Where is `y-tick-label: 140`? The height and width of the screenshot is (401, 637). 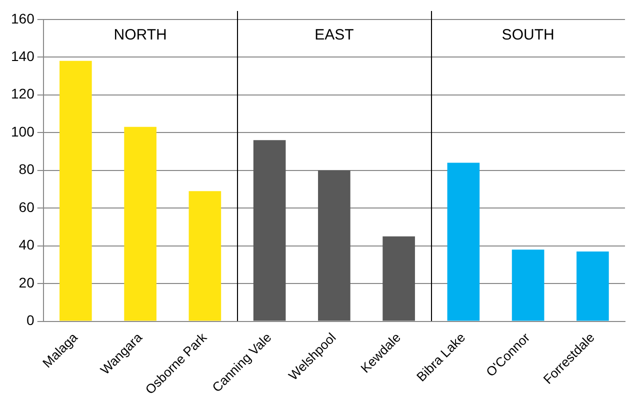
y-tick-label: 140 is located at coordinates (23, 56).